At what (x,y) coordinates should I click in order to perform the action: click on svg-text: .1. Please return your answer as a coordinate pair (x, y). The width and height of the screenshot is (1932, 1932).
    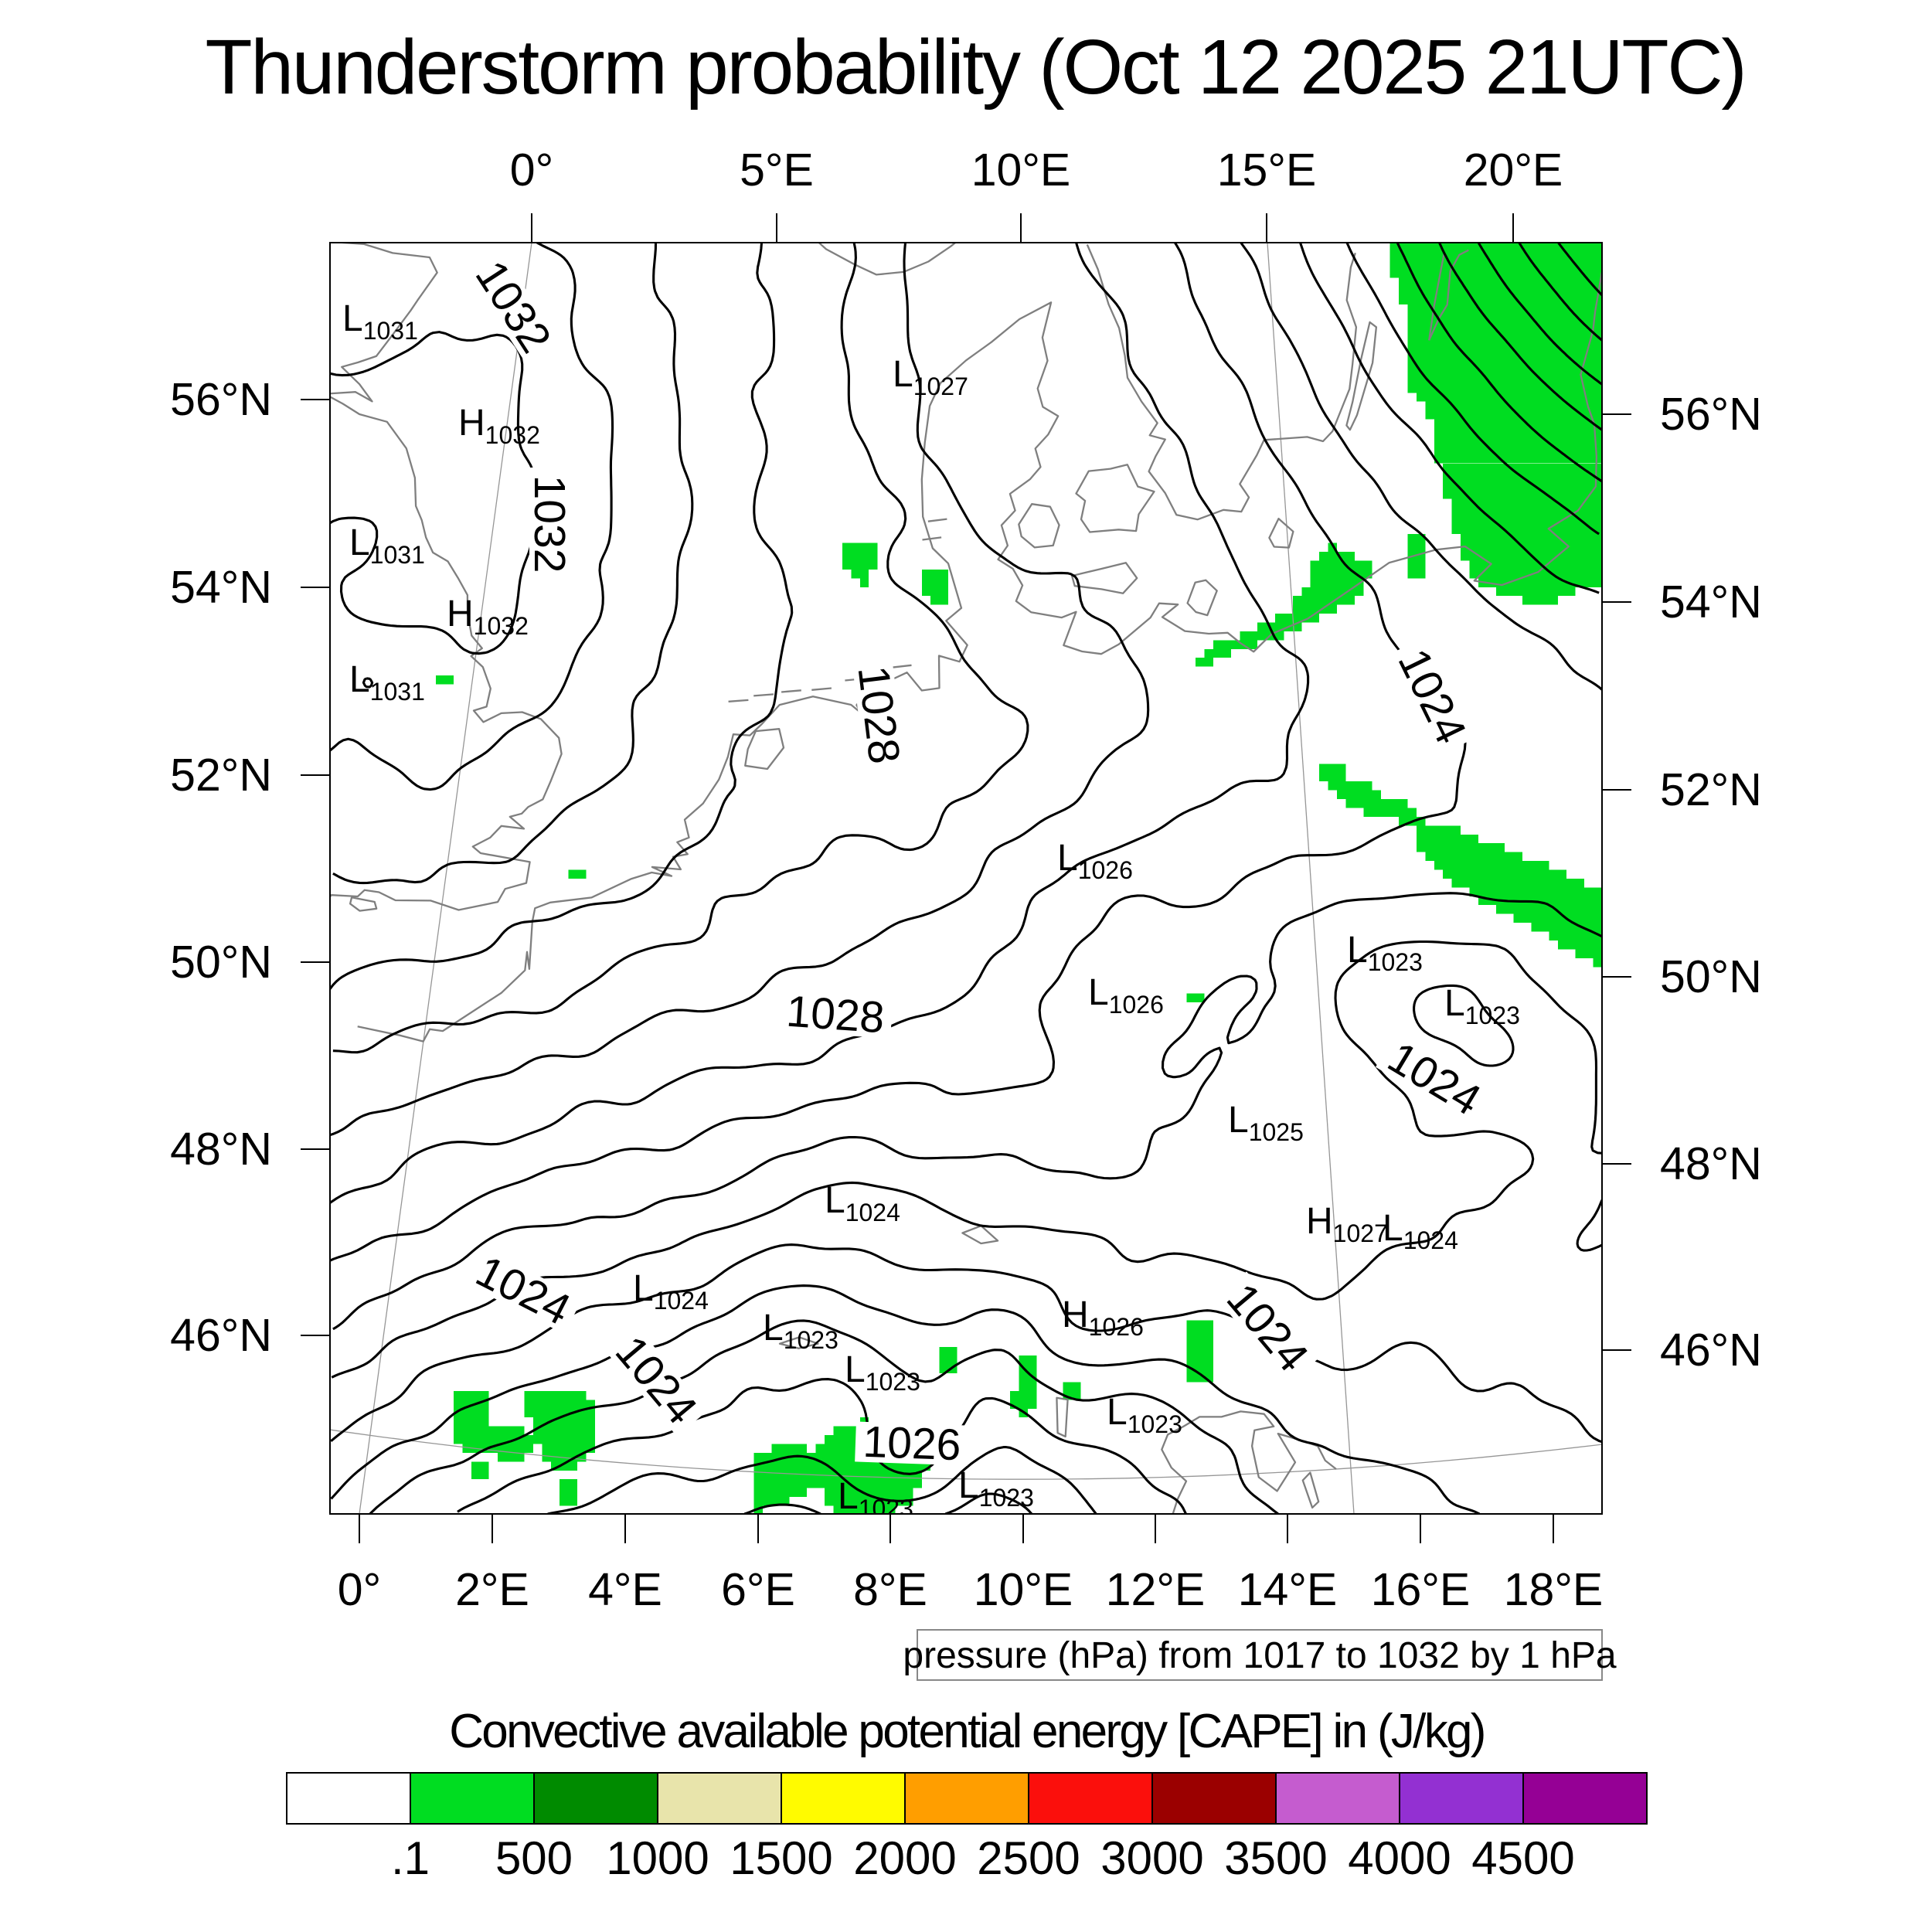
    Looking at the image, I should click on (411, 1858).